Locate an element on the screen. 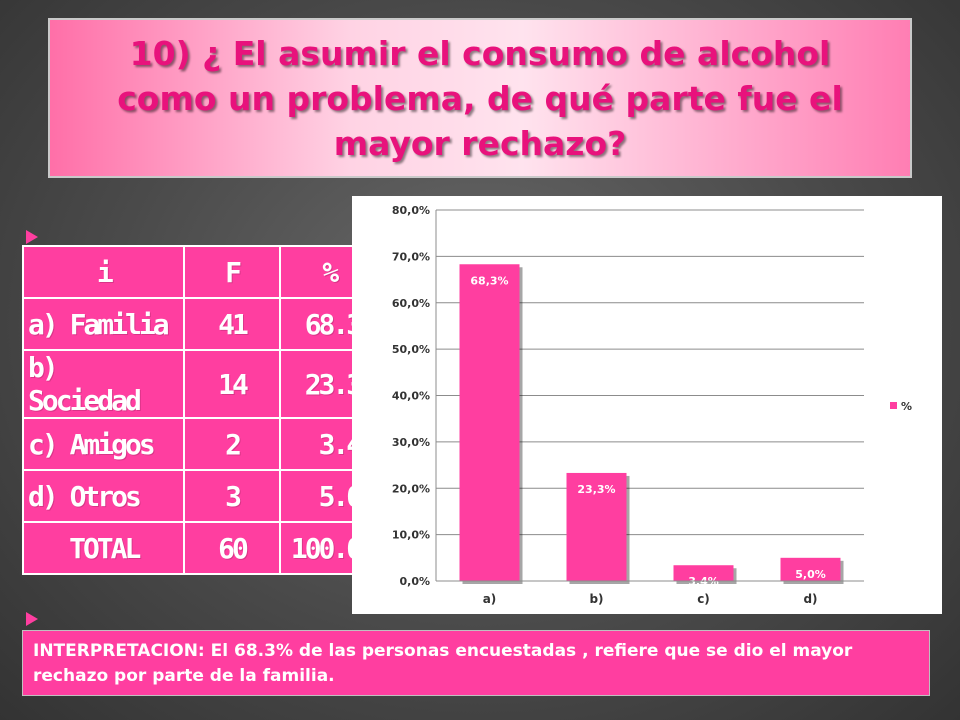 Image resolution: width=960 pixels, height=720 pixels. table-cell: i is located at coordinates (103, 272).